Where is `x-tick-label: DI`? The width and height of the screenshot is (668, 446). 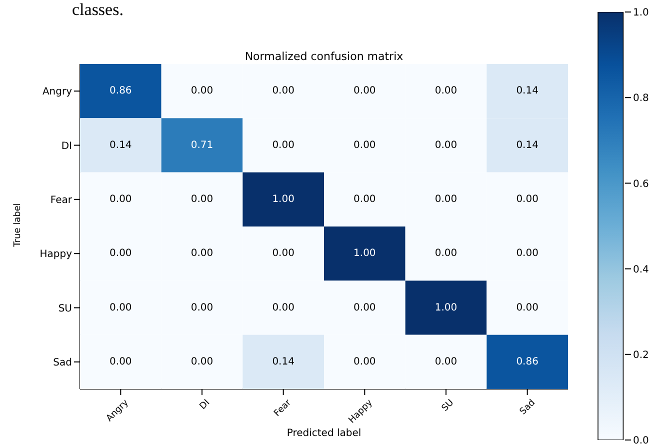
x-tick-label: DI is located at coordinates (205, 405).